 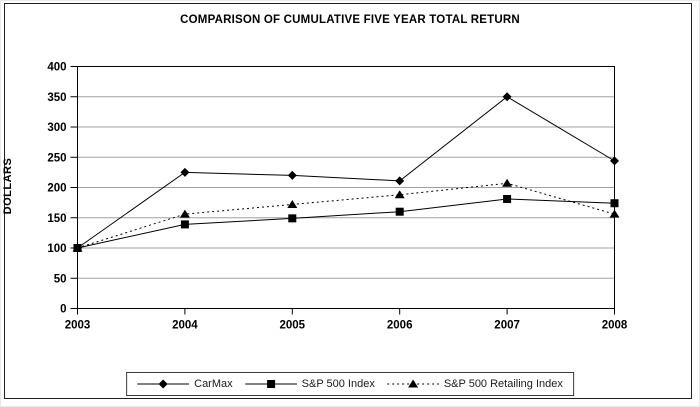 I want to click on svg-text: 400, so click(x=56, y=68).